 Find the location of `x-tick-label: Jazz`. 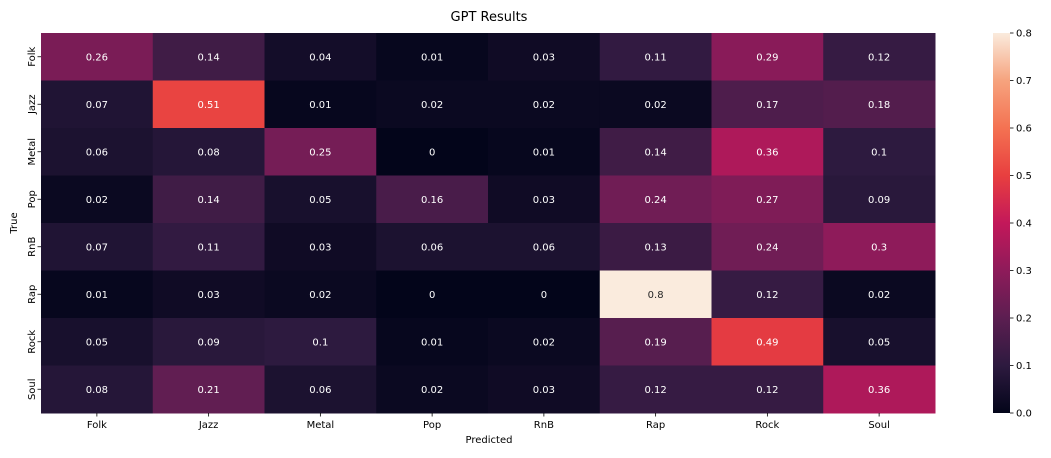

x-tick-label: Jazz is located at coordinates (208, 425).